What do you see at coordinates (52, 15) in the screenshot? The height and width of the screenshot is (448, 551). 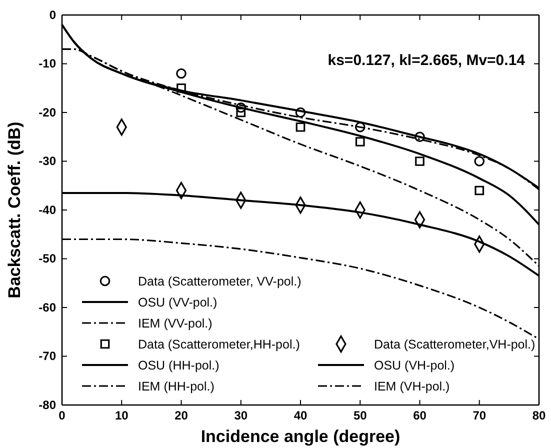 I see `y-tick-label: 0` at bounding box center [52, 15].